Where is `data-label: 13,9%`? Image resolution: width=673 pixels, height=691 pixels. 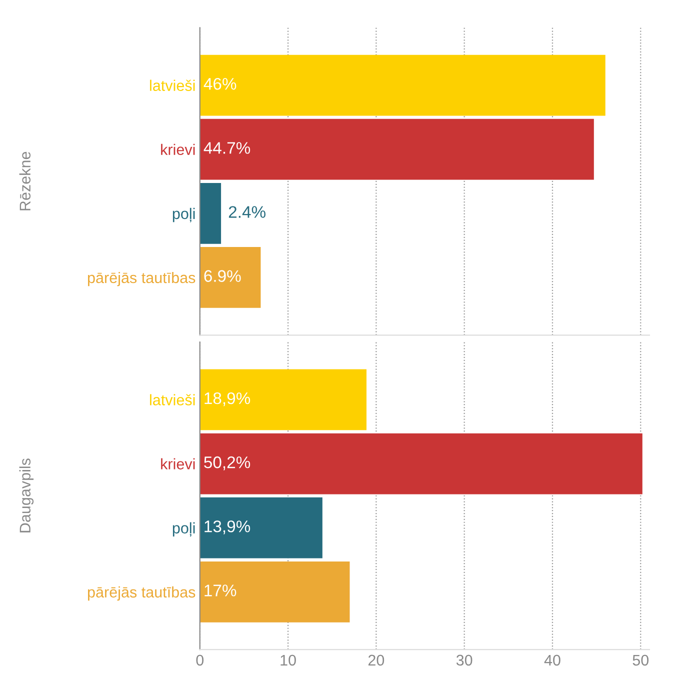
data-label: 13,9% is located at coordinates (227, 527).